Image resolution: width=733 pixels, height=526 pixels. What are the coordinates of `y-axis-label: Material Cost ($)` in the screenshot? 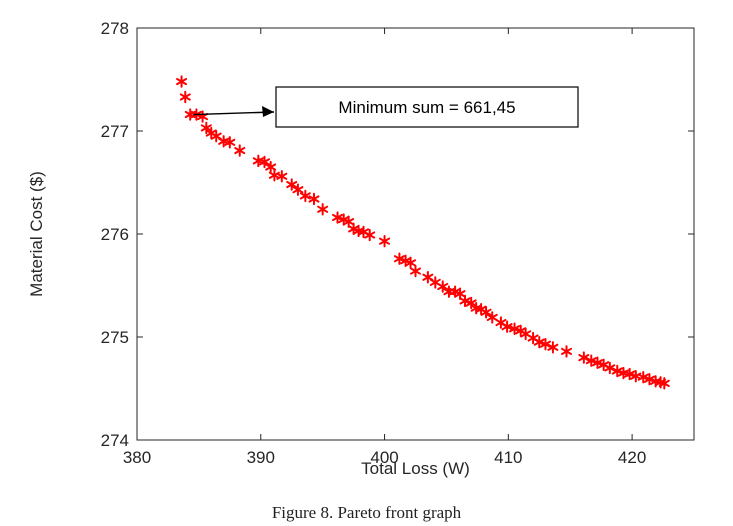 It's located at (36, 234).